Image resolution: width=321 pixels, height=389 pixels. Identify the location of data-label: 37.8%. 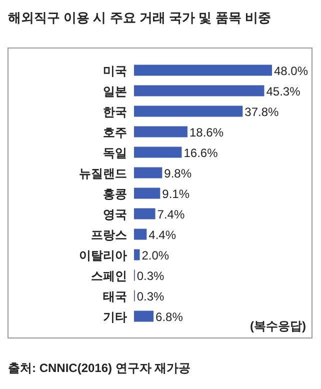
(262, 111).